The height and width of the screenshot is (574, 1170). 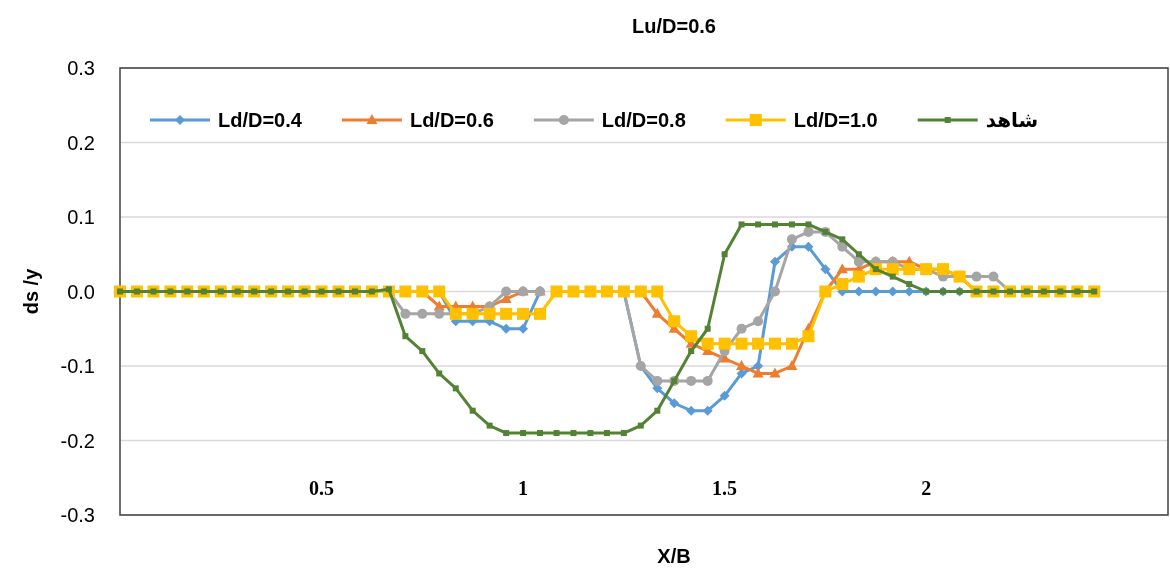 What do you see at coordinates (725, 488) in the screenshot?
I see `x-tick-label: 1.5` at bounding box center [725, 488].